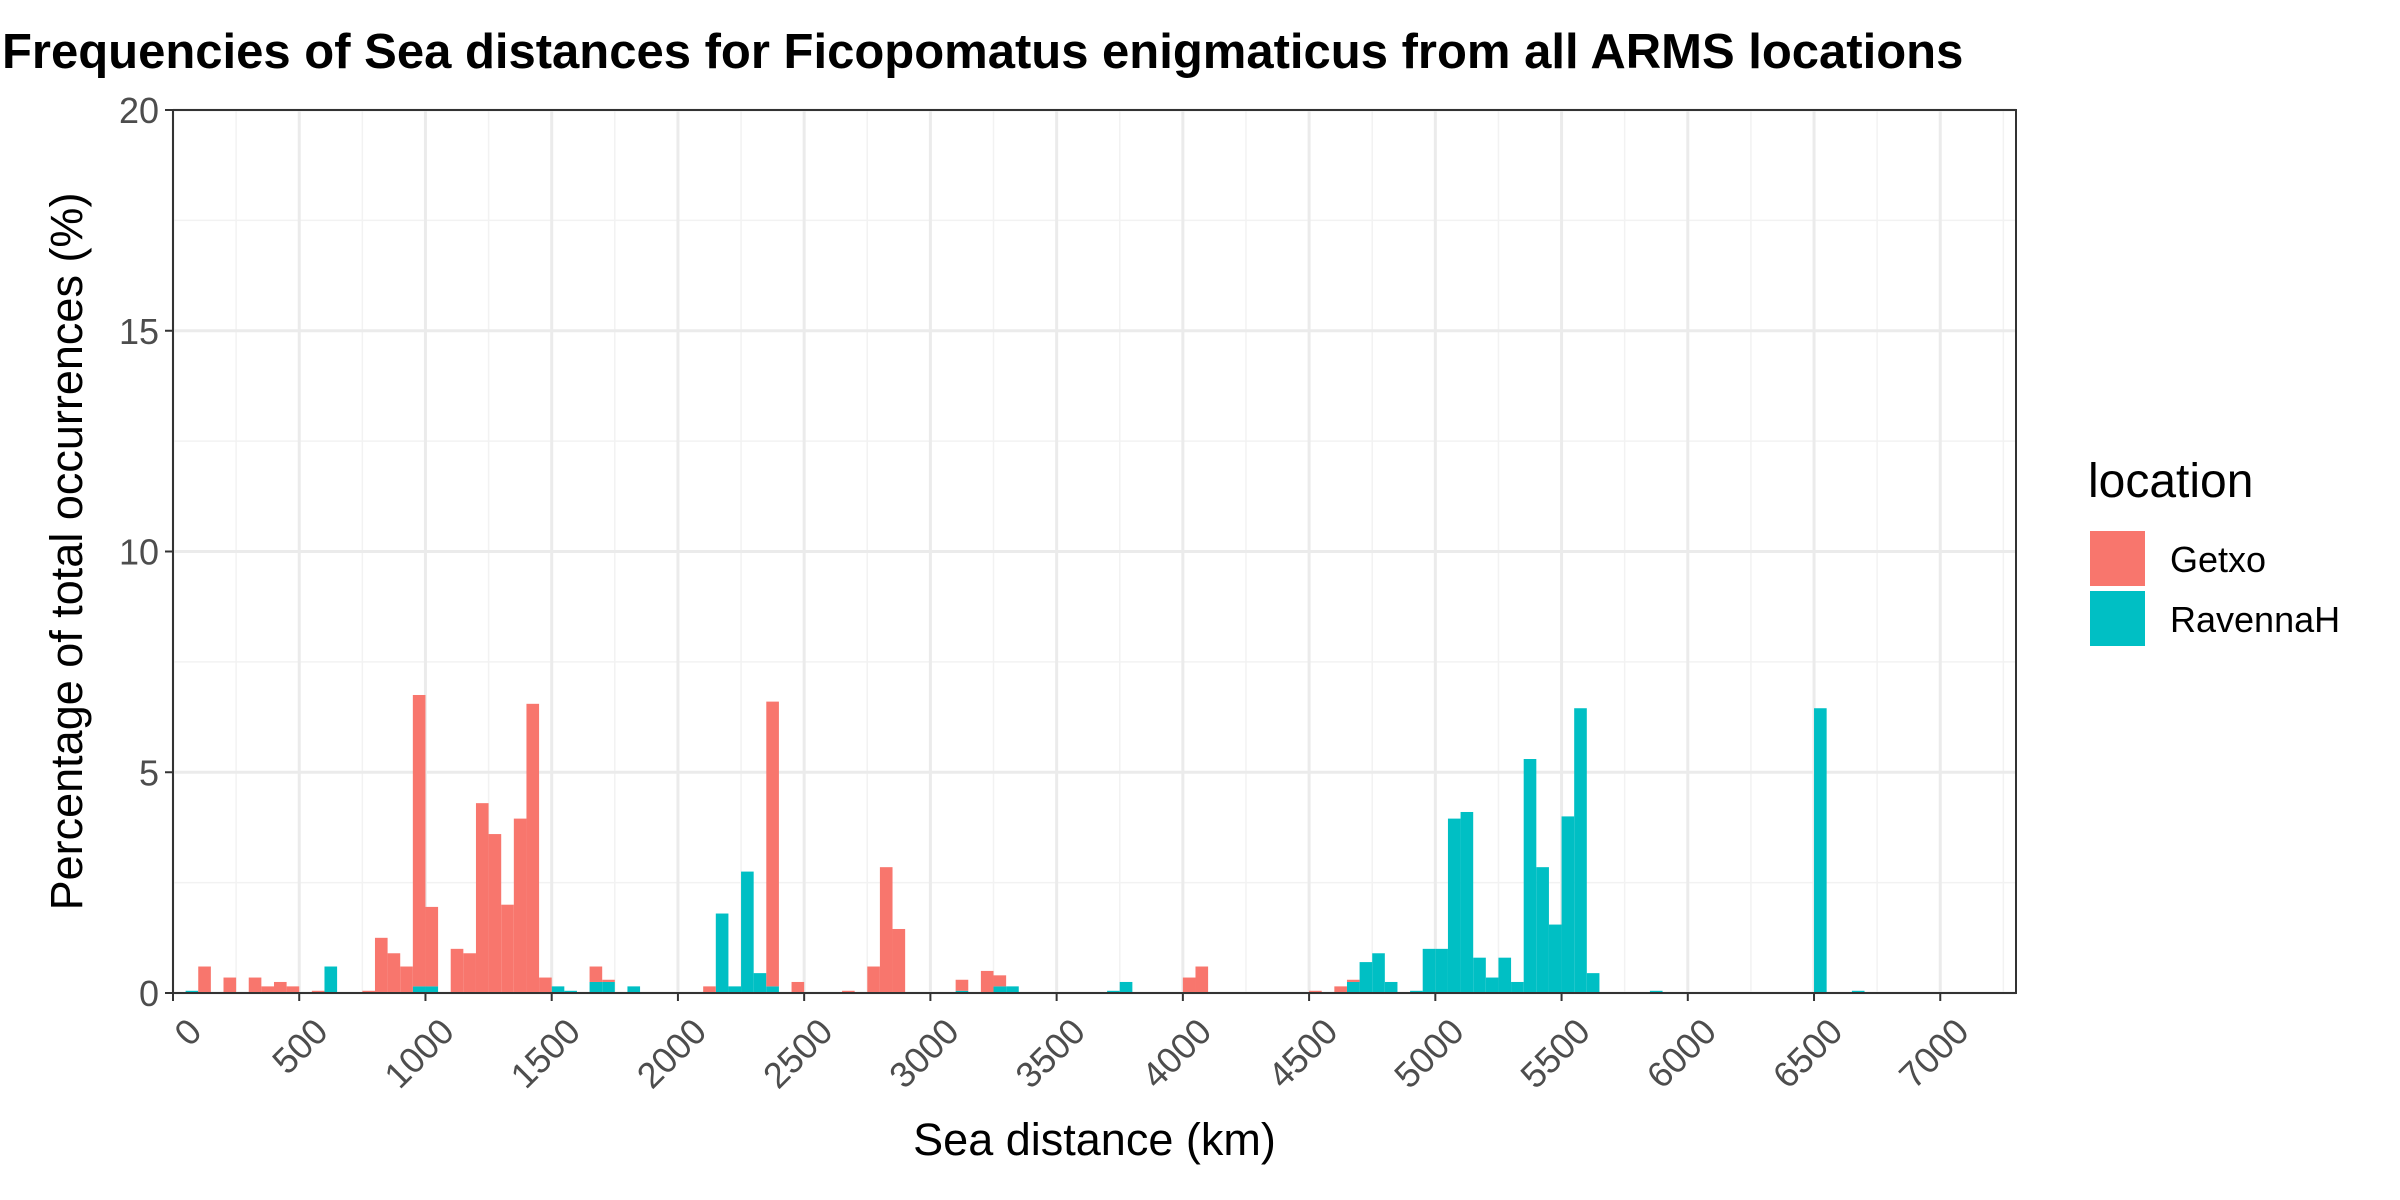 This screenshot has height=1200, width=2400. What do you see at coordinates (2117, 618) in the screenshot?
I see `legend-key-ravennah` at bounding box center [2117, 618].